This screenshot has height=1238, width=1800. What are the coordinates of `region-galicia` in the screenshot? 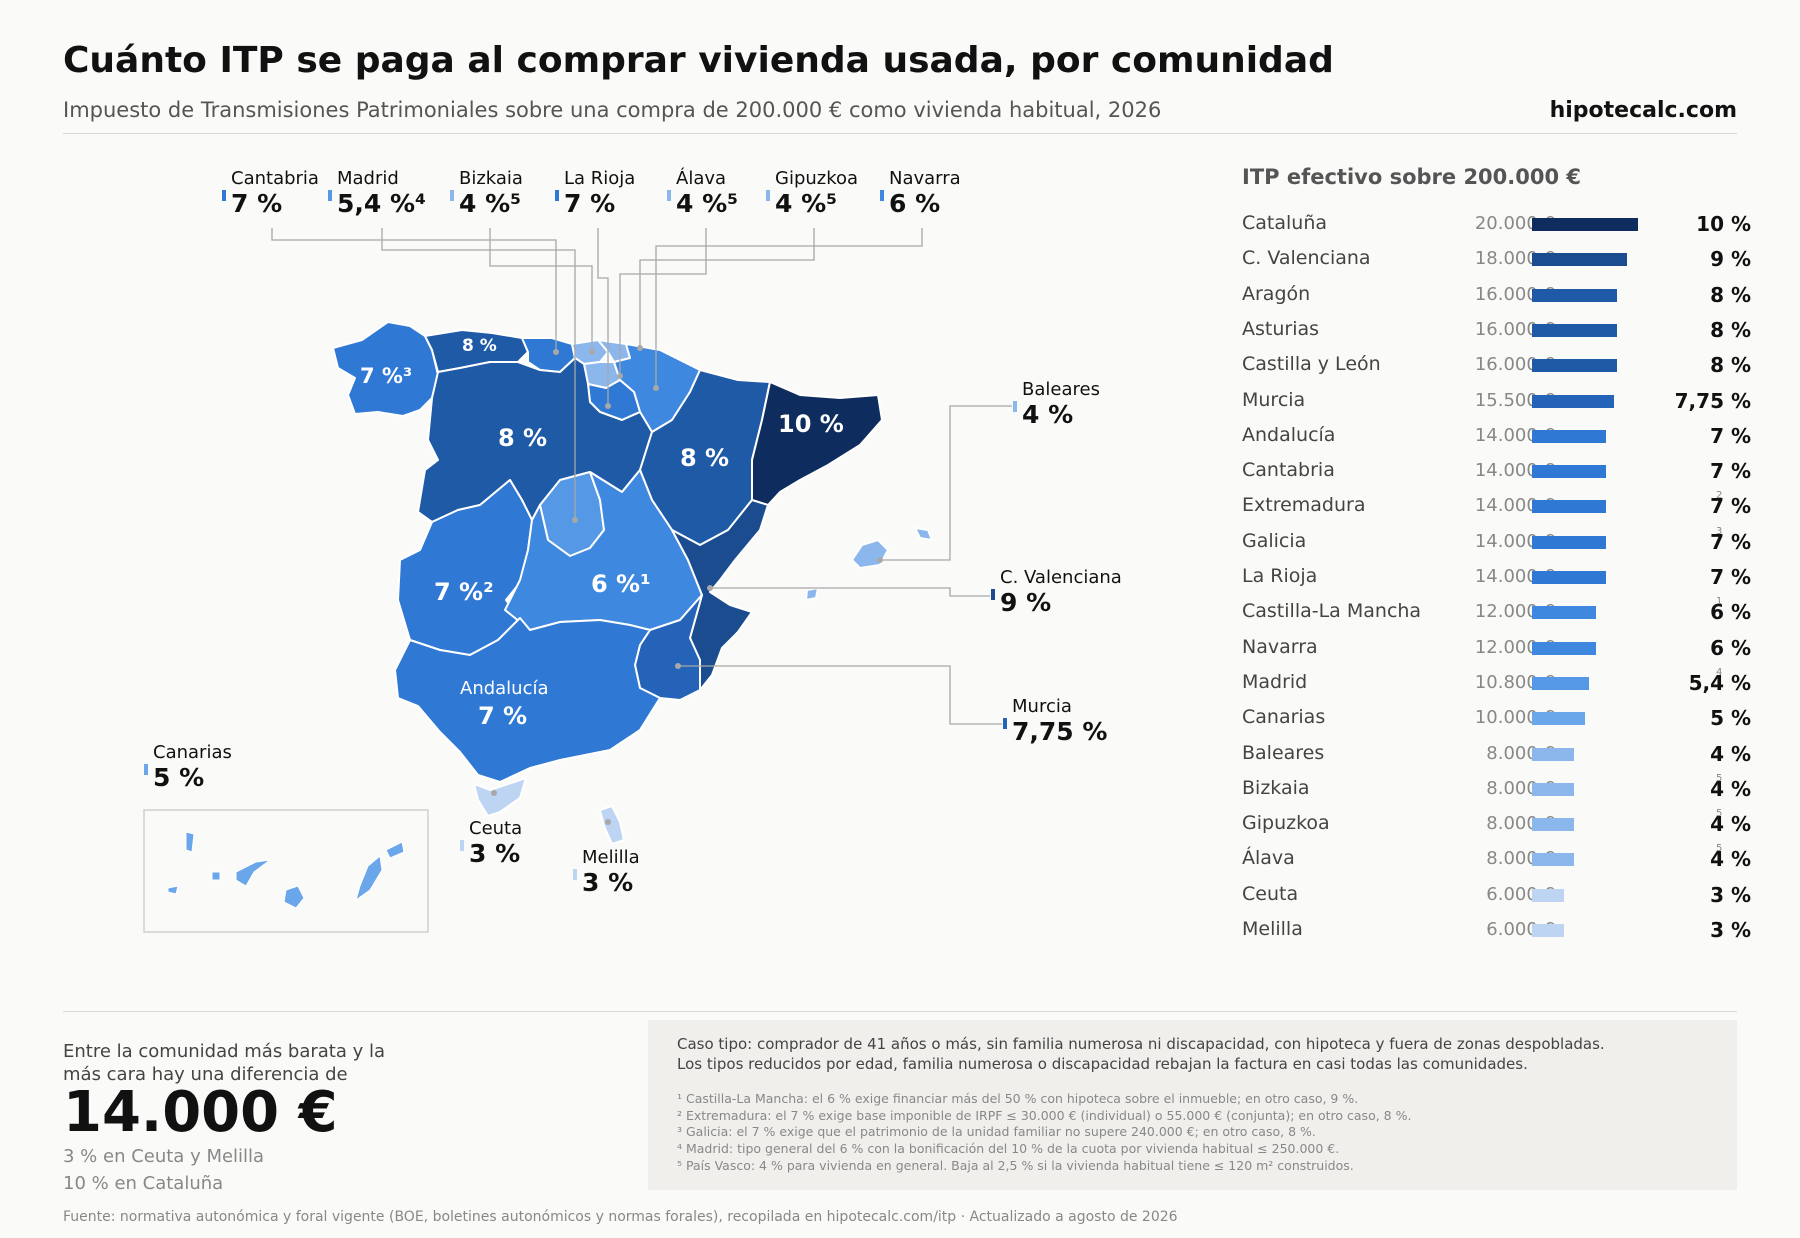 It's located at (385, 369).